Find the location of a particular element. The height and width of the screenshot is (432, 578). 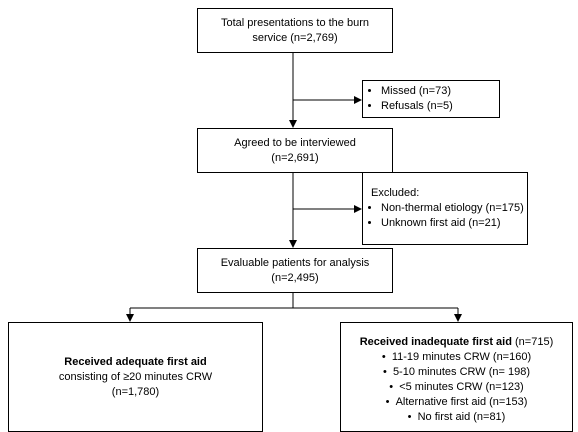

bullet-item: 11-19 minutes CRW (n=160) is located at coordinates (456, 357).